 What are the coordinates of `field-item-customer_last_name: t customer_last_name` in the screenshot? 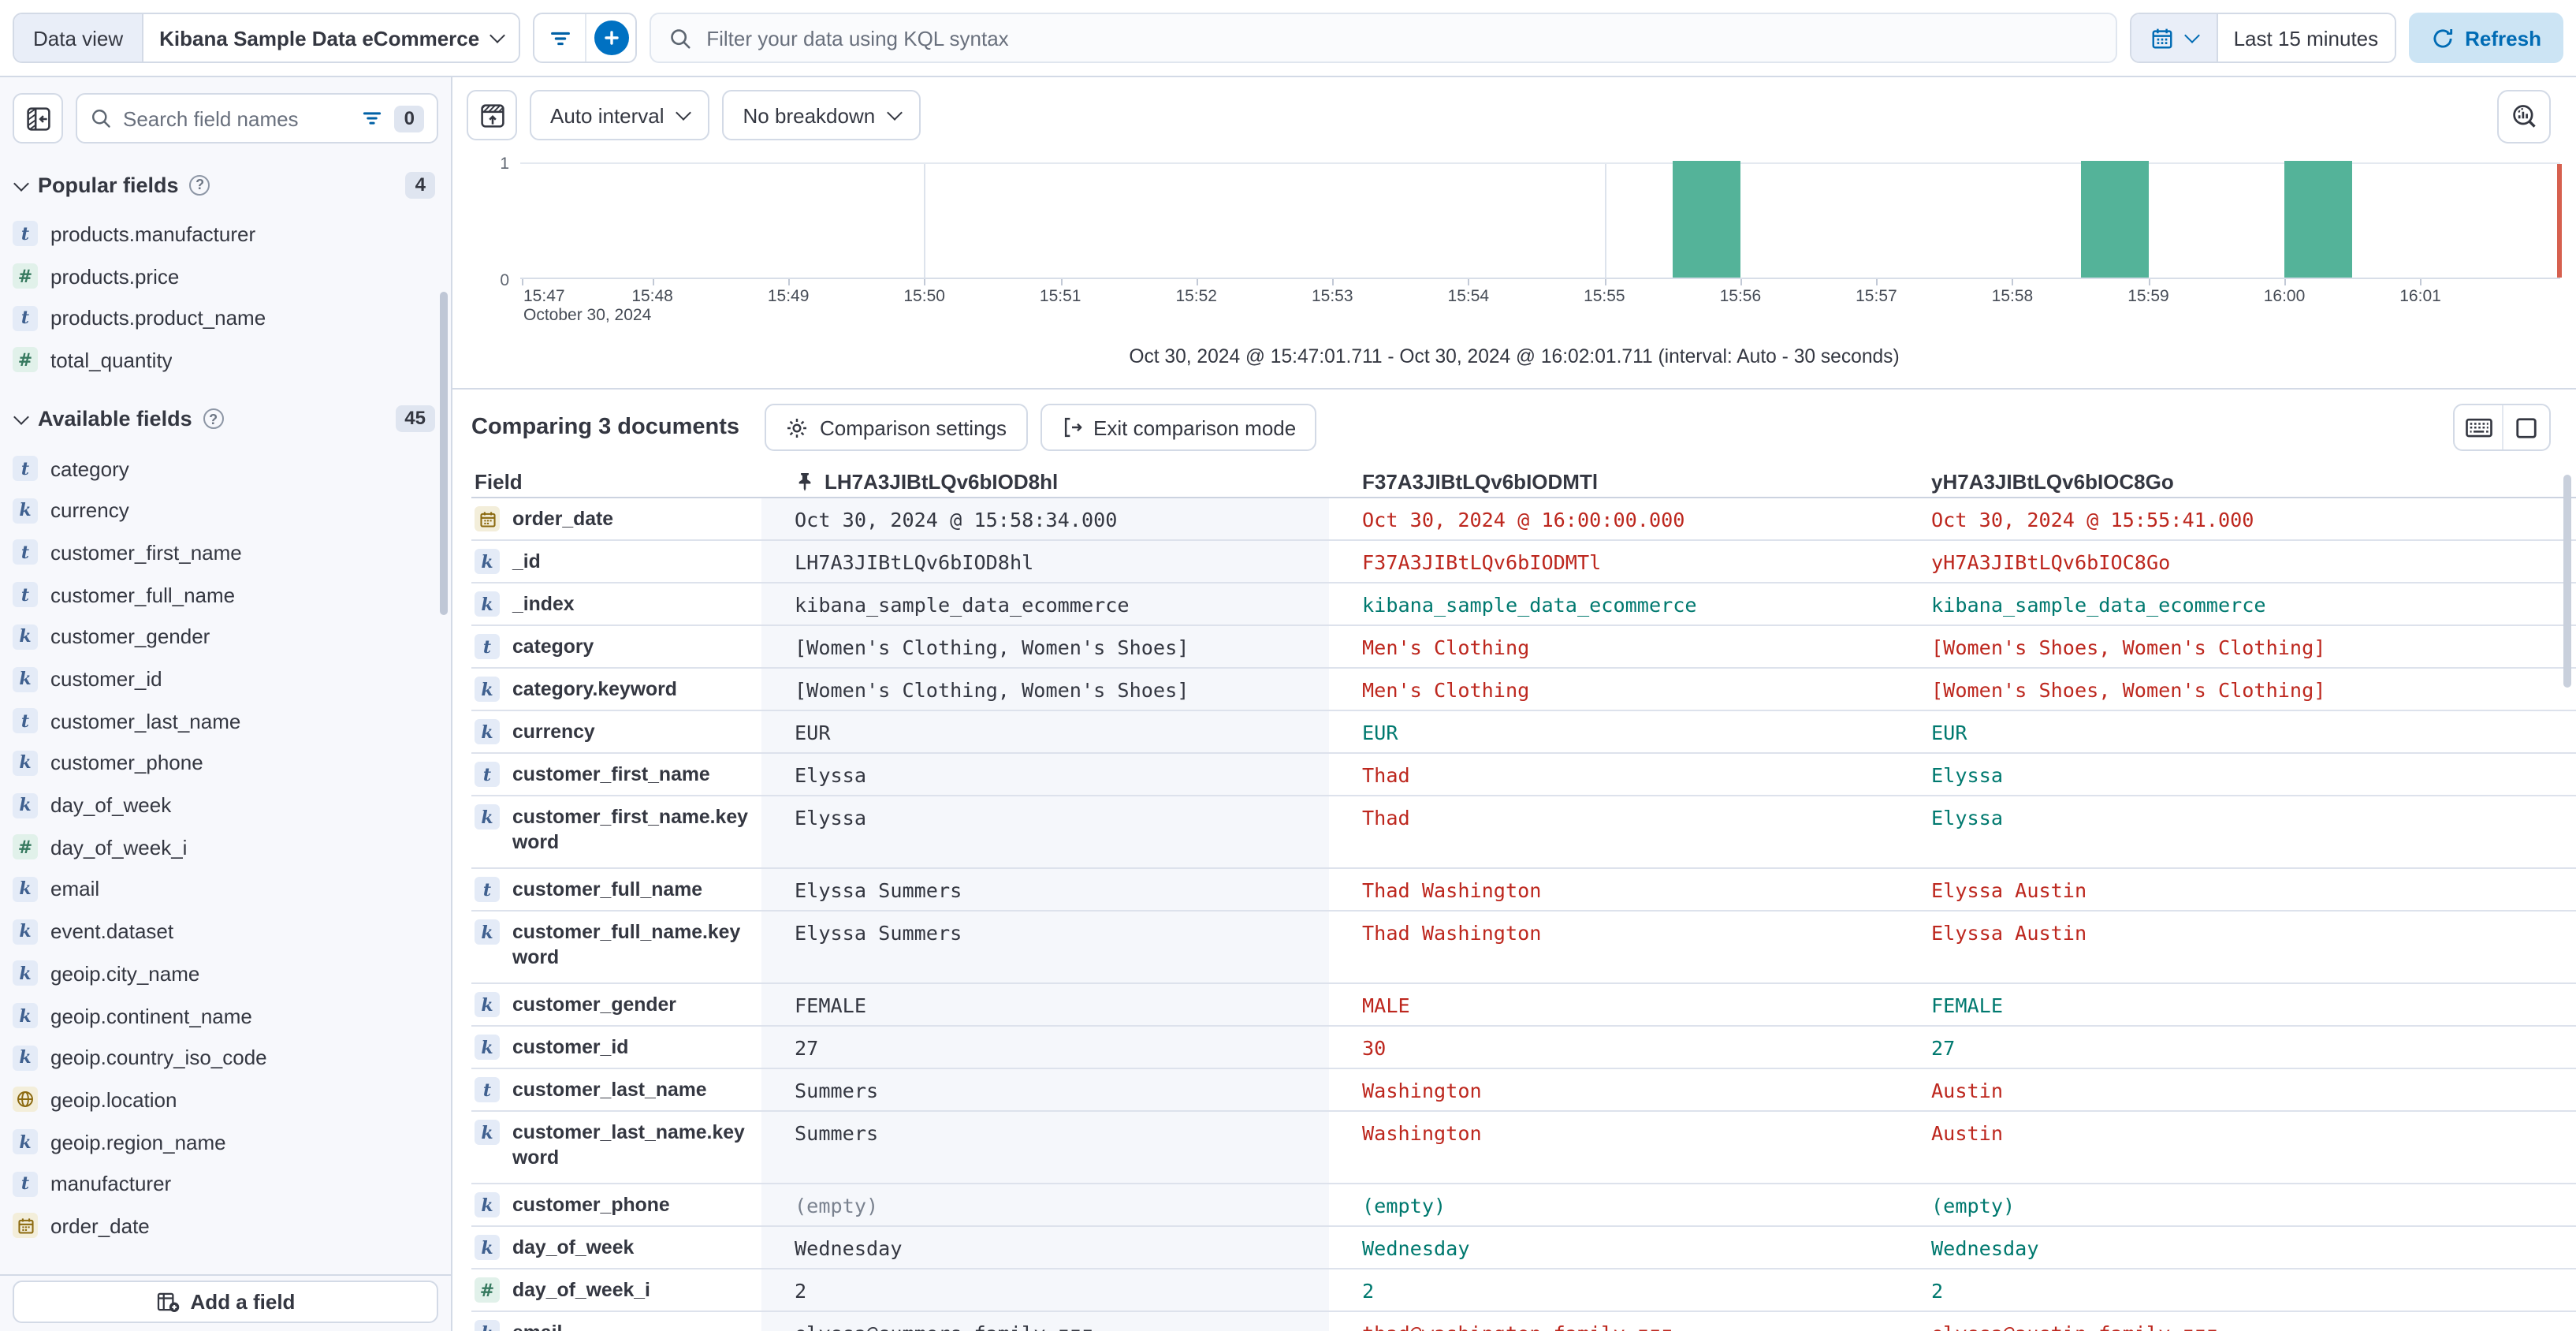 It's located at (225, 721).